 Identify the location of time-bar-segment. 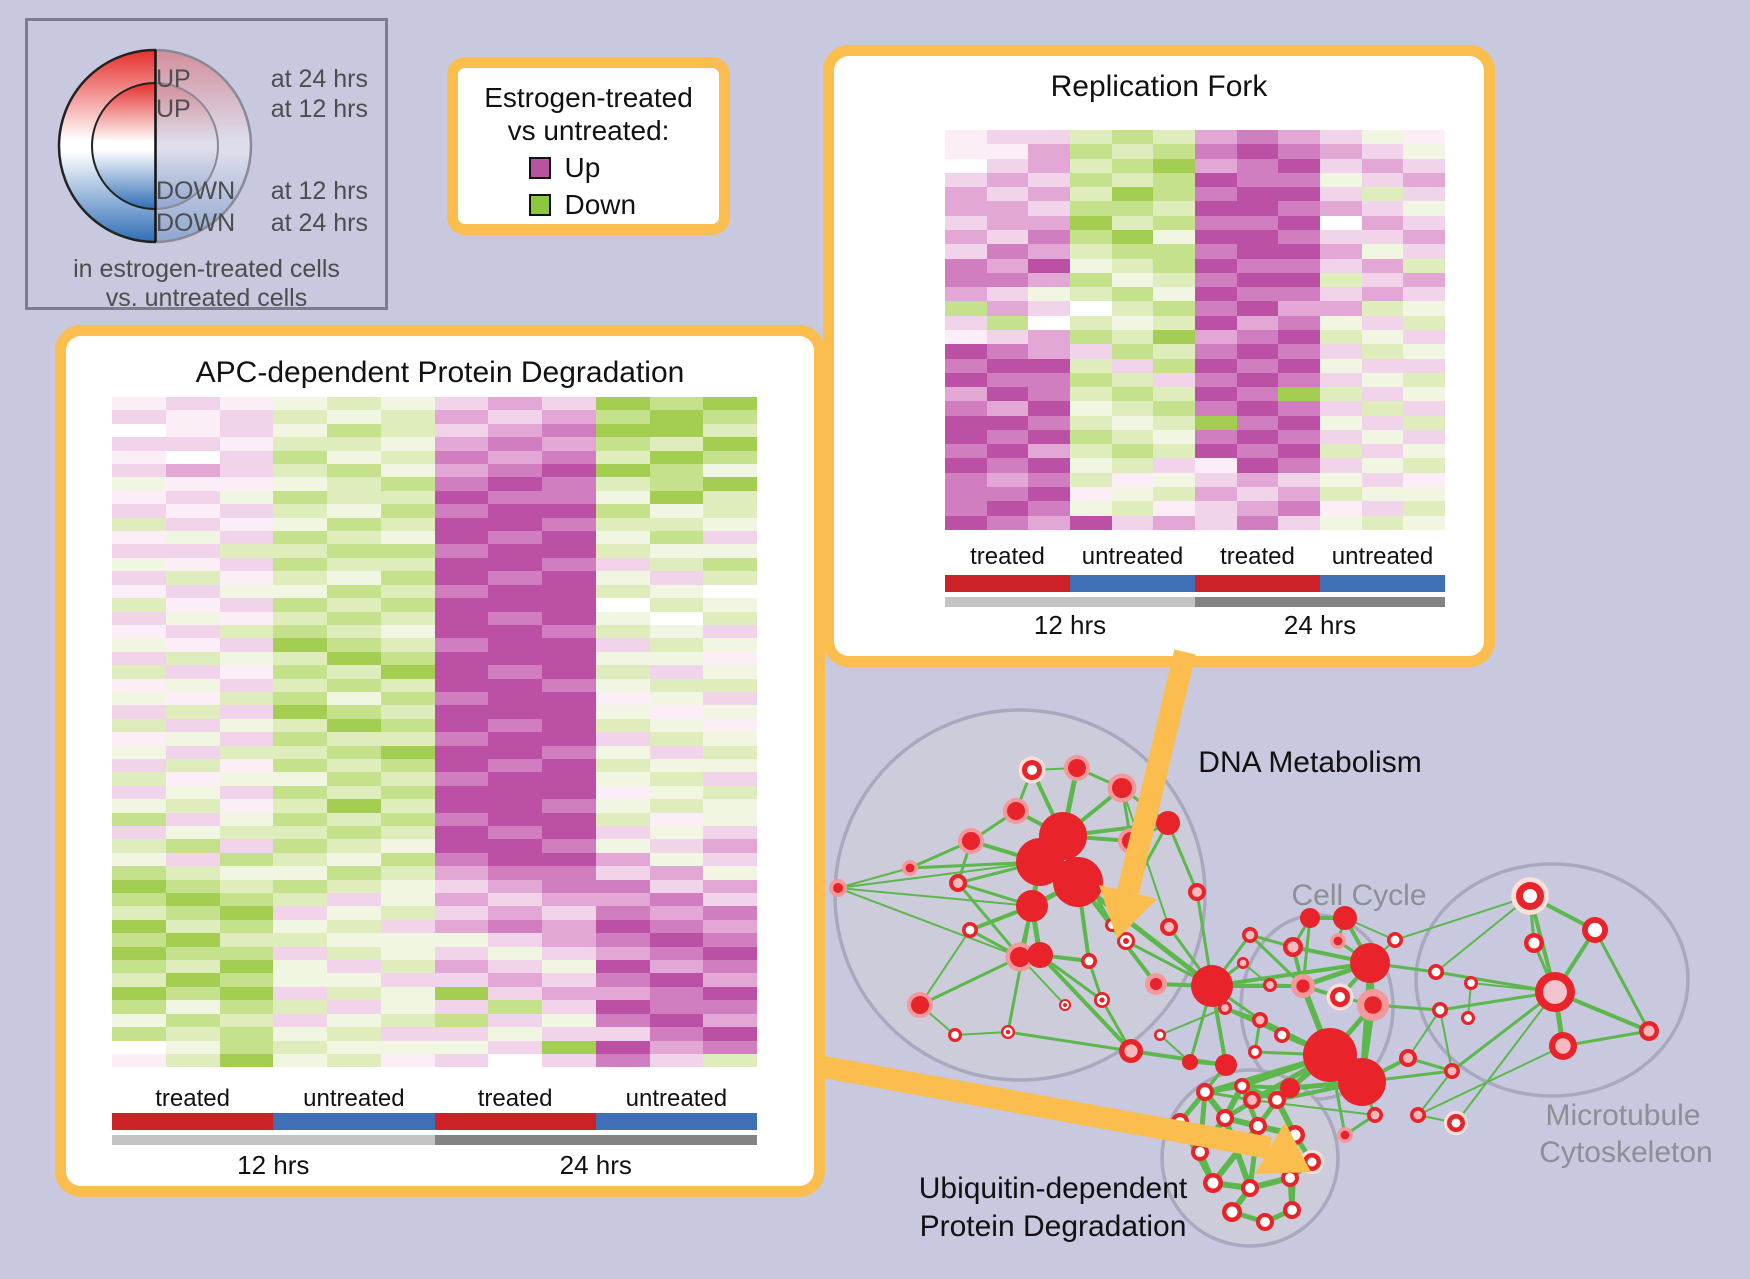
(273, 1140).